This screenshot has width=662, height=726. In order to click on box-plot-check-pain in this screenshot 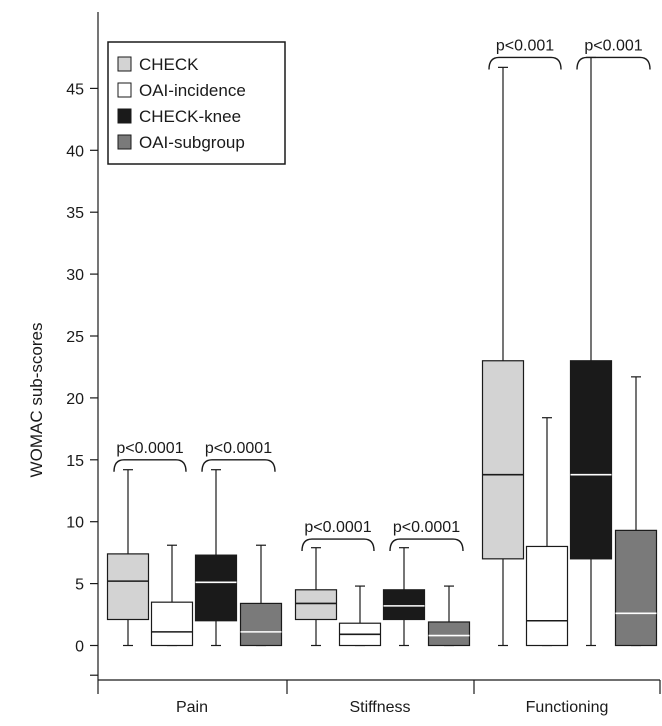, I will do `click(128, 558)`.